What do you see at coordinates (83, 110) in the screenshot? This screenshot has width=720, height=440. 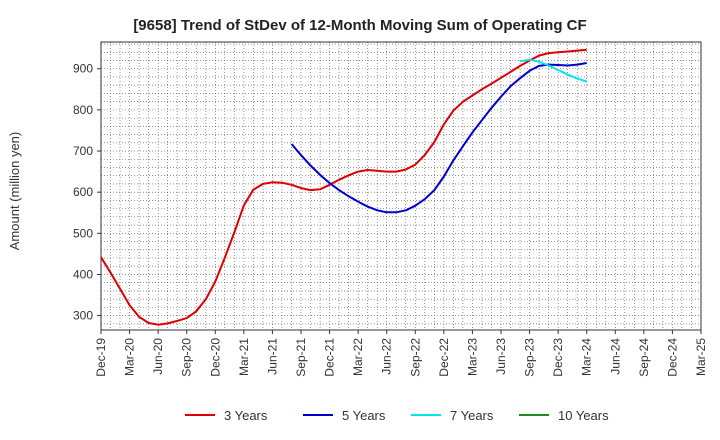 I see `y-tick-label: 800` at bounding box center [83, 110].